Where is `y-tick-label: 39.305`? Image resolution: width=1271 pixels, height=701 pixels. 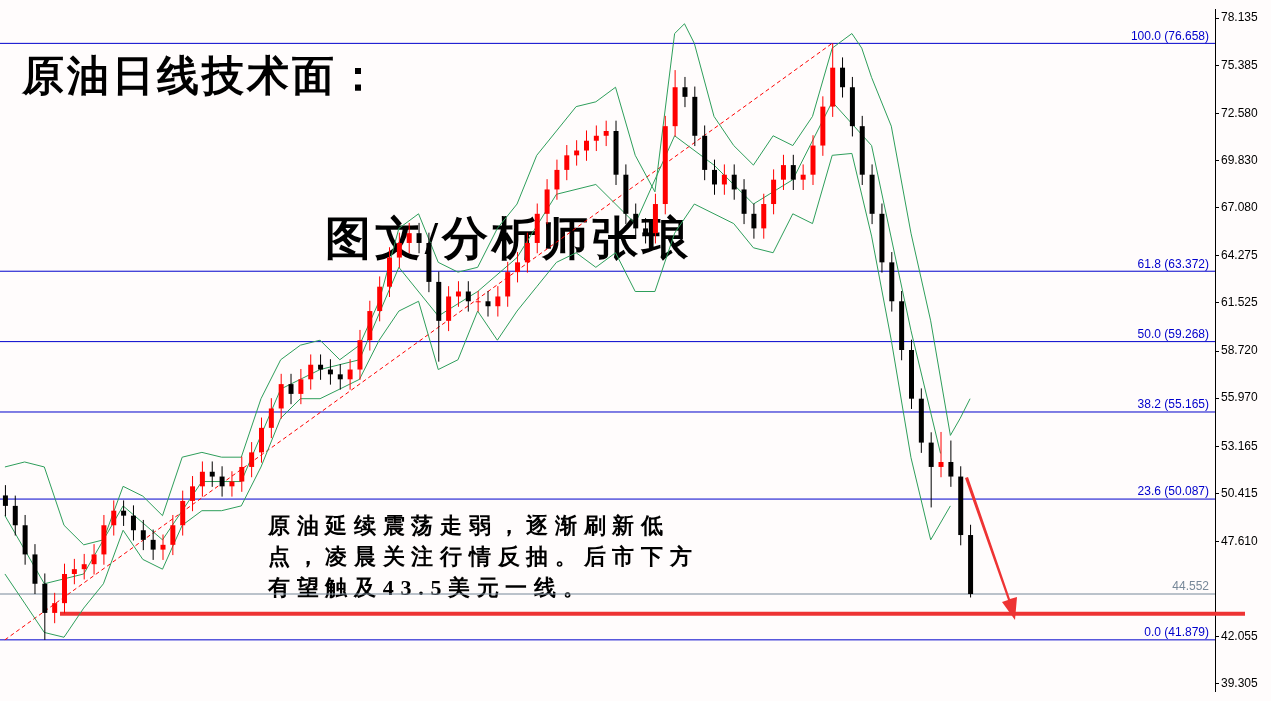
y-tick-label: 39.305 is located at coordinates (1240, 683).